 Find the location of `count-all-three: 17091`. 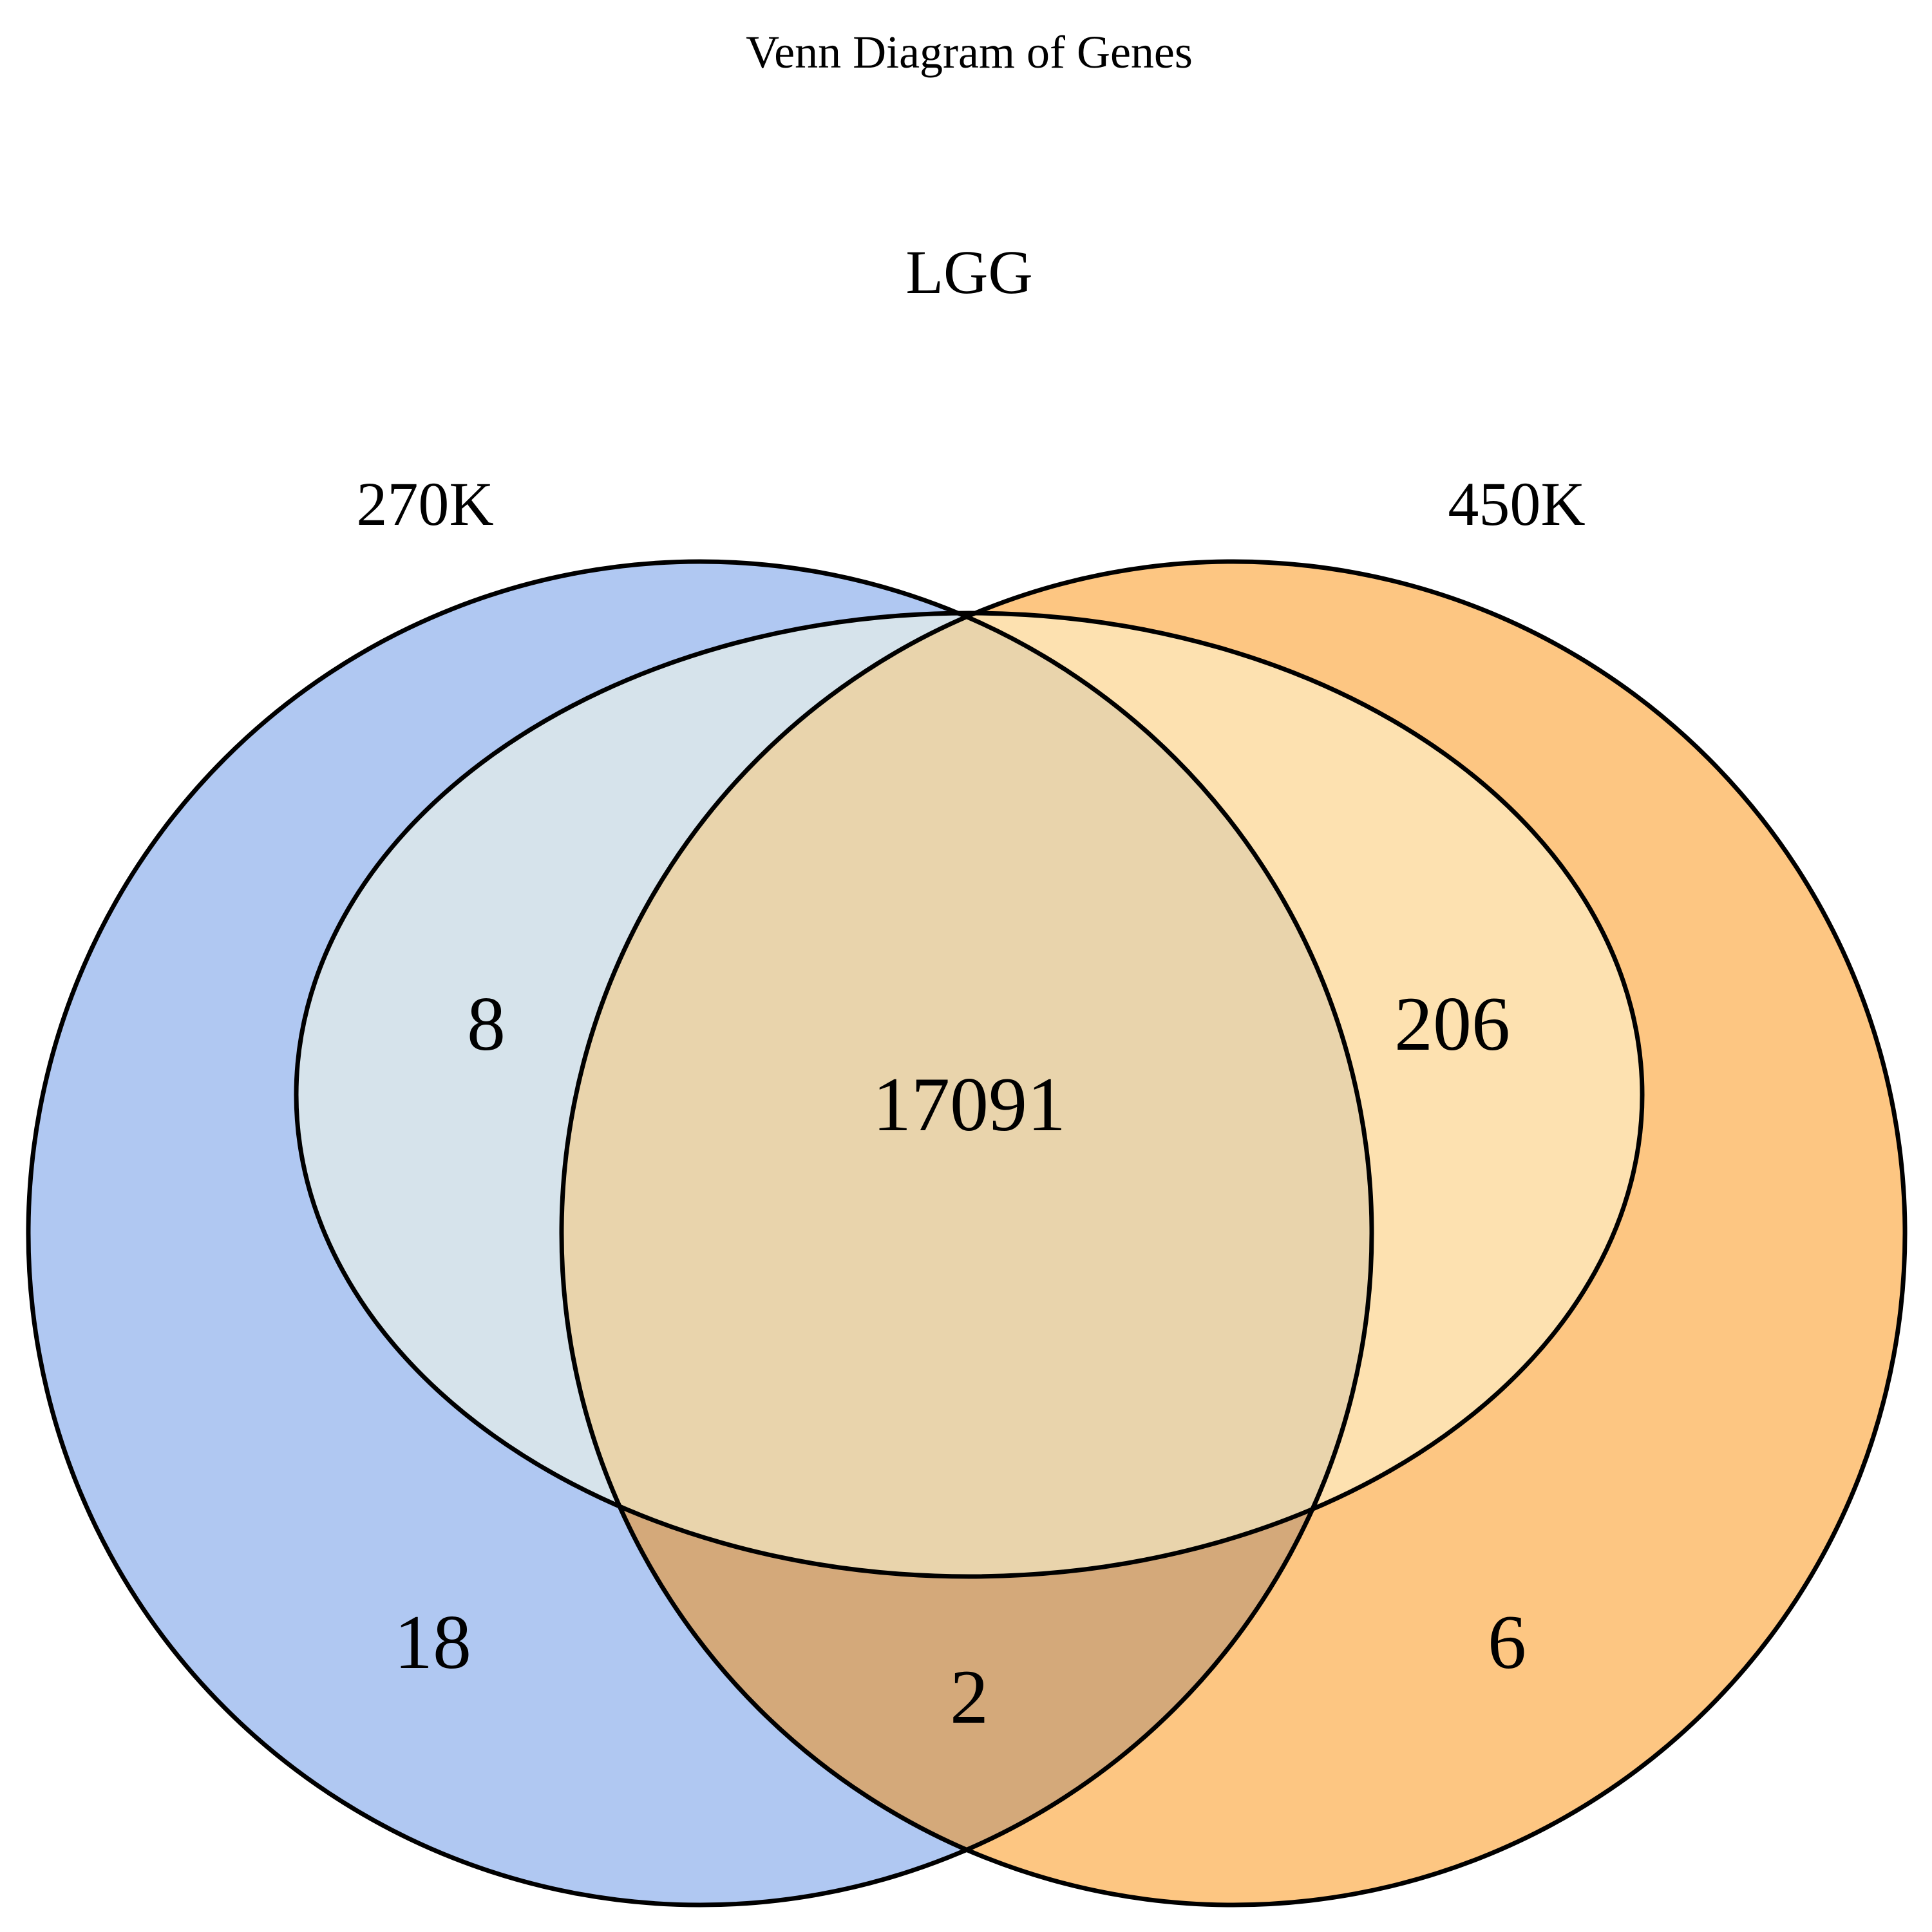

count-all-three: 17091 is located at coordinates (970, 1104).